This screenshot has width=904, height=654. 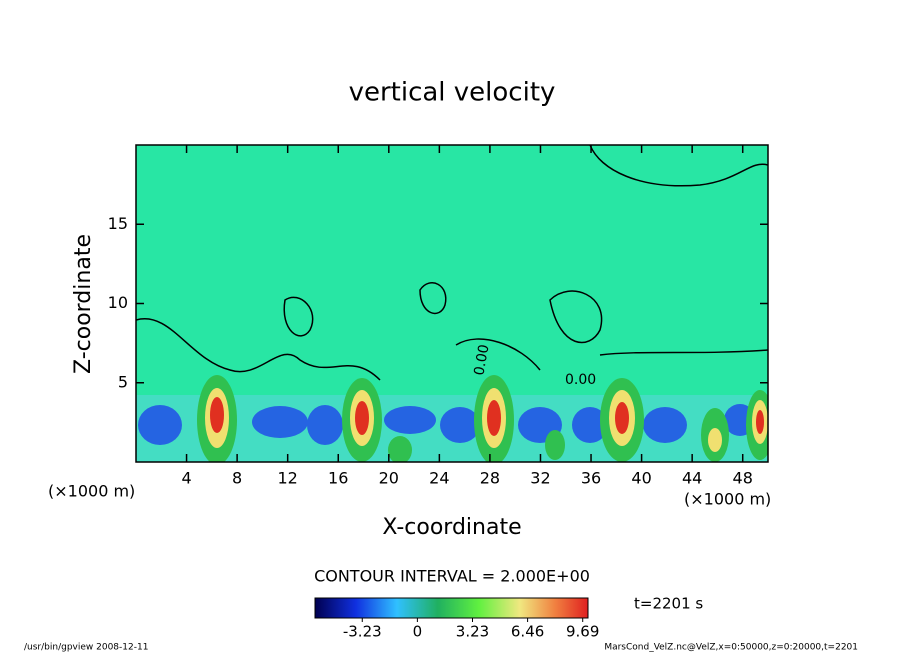 What do you see at coordinates (527, 632) in the screenshot?
I see `colorbar-tick-label: 6.46` at bounding box center [527, 632].